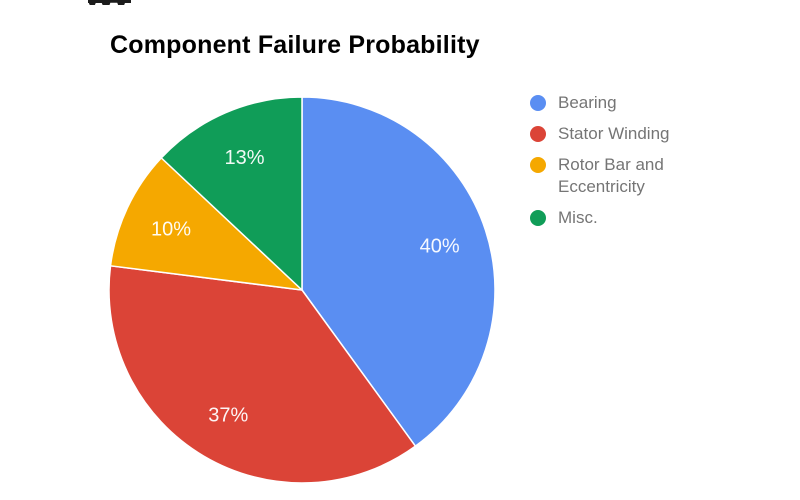  I want to click on cropped-content-fragment, so click(109, 2).